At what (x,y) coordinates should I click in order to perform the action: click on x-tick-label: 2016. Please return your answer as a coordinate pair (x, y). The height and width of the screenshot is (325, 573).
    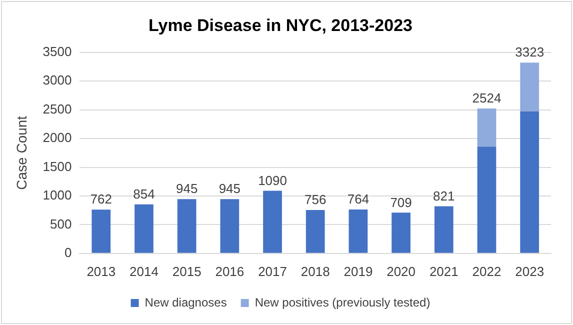
    Looking at the image, I should click on (229, 271).